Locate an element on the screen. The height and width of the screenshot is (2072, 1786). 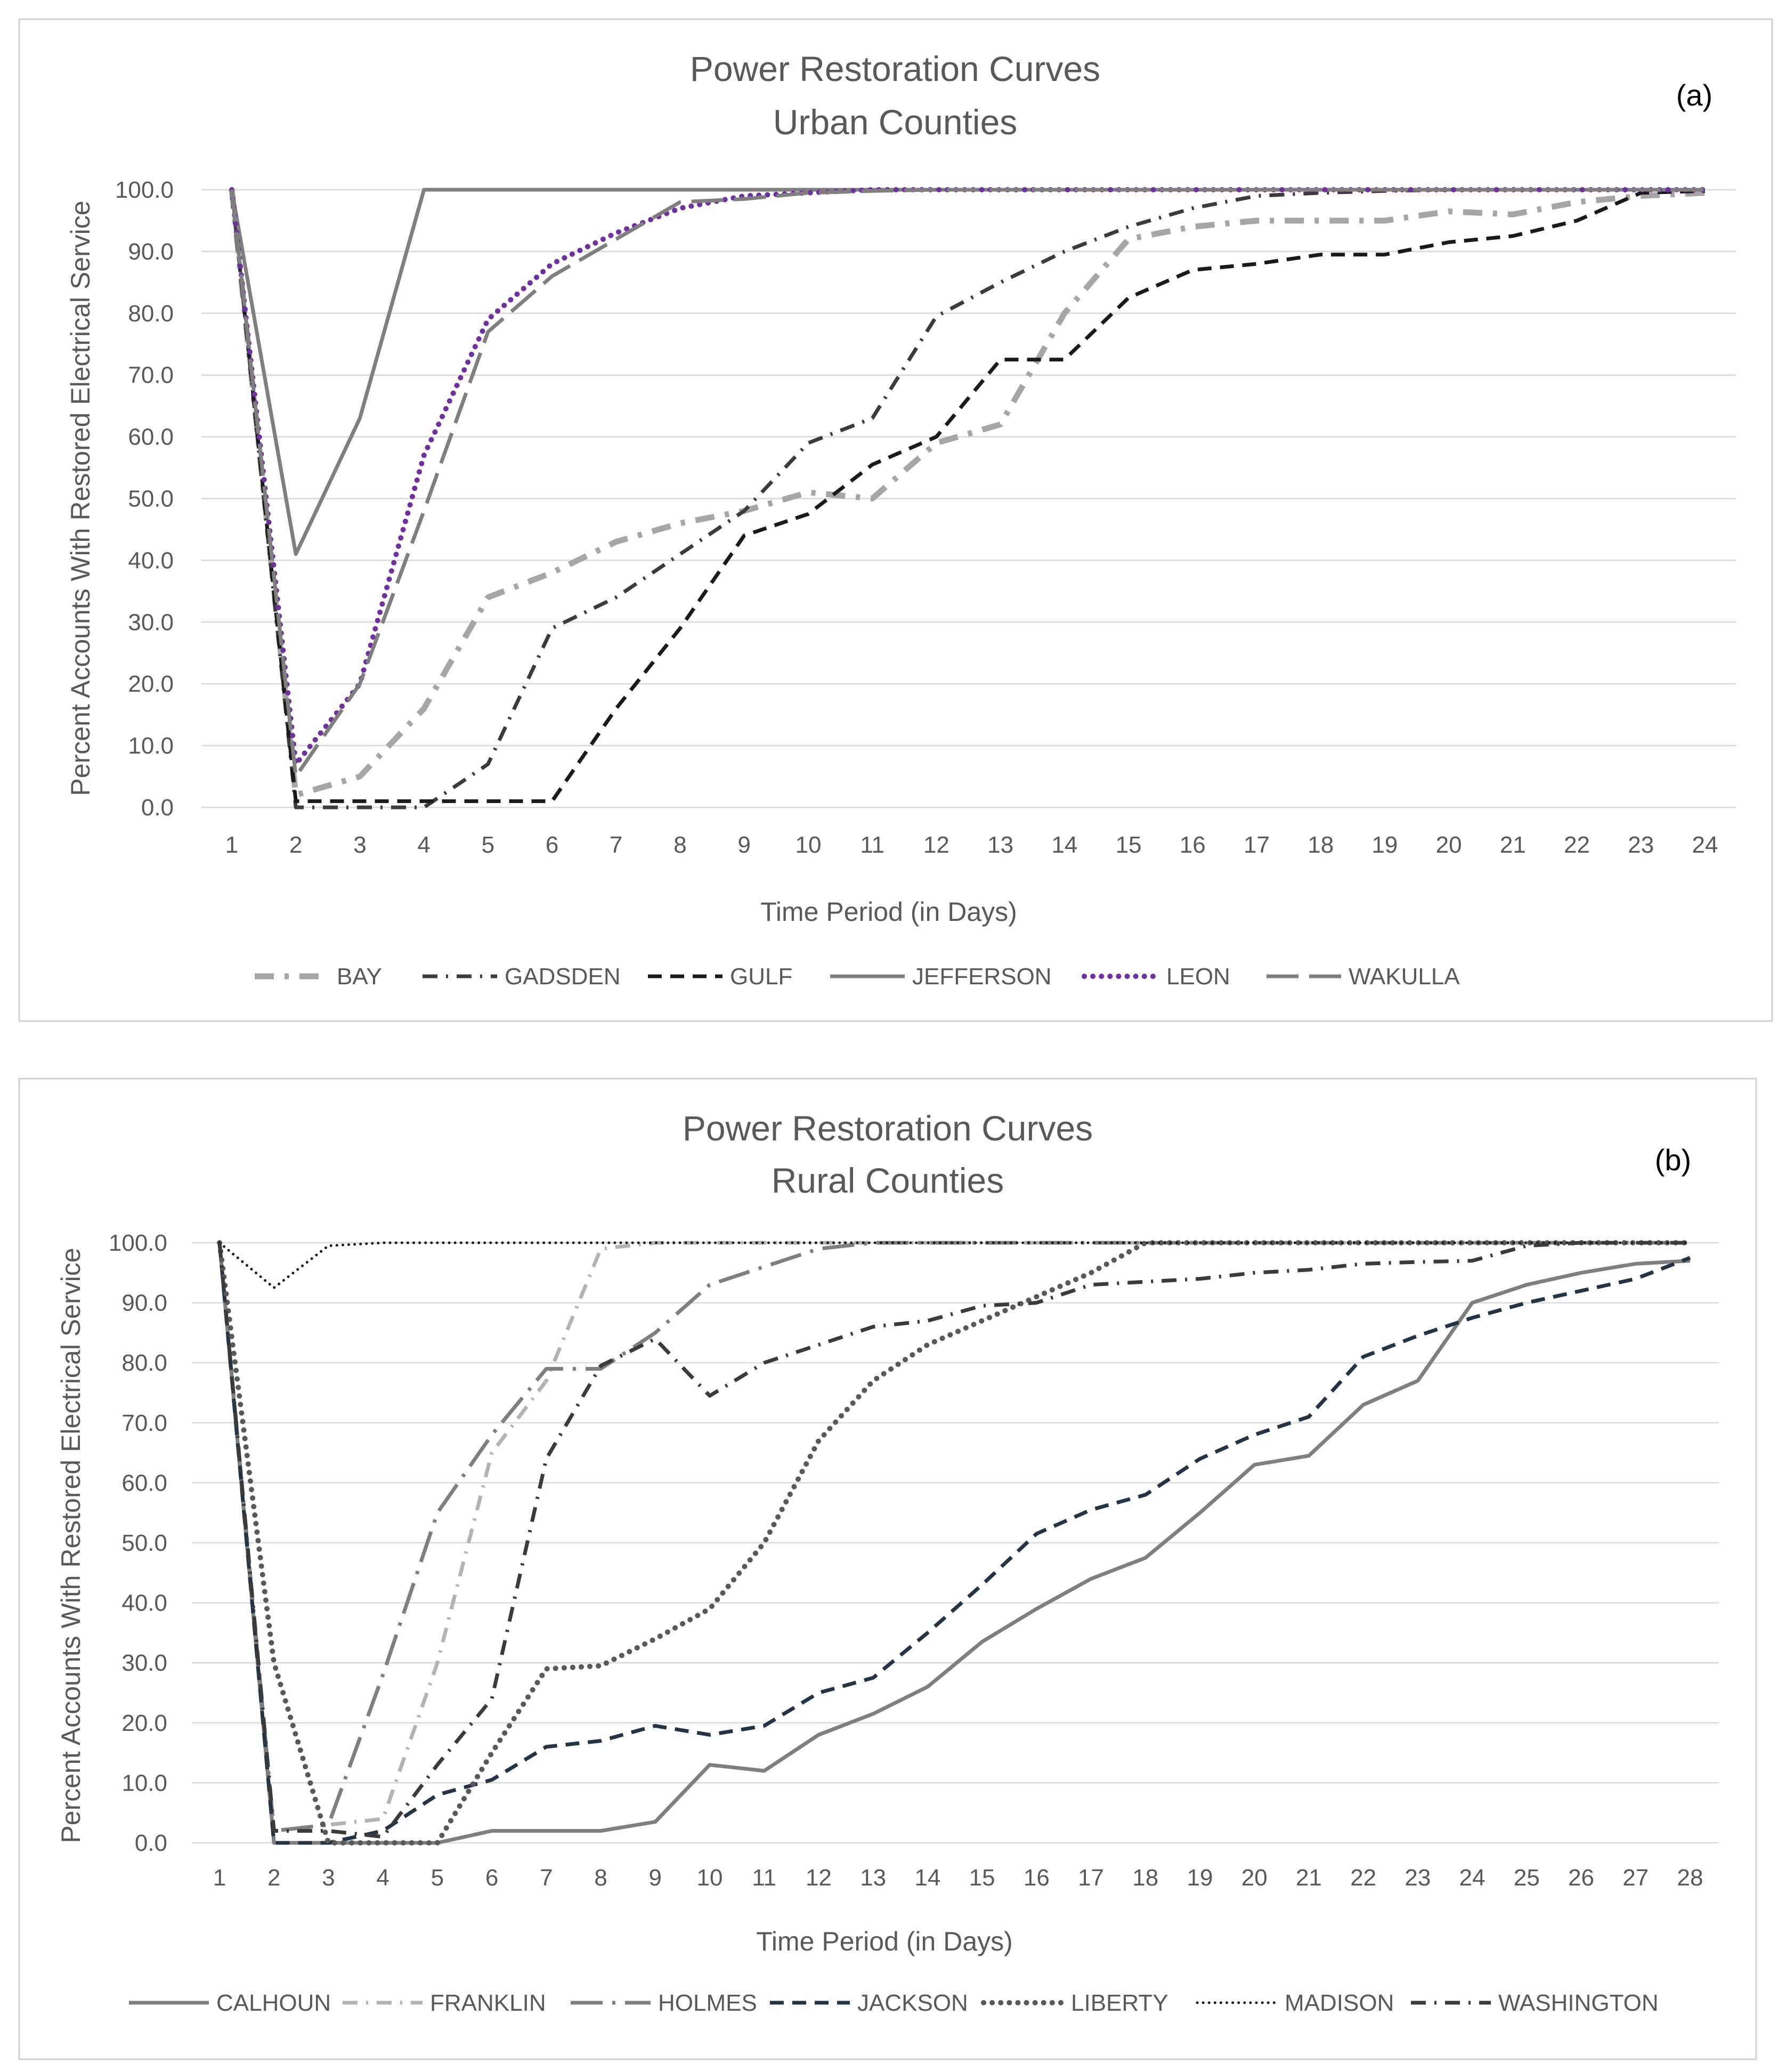
panel-b-y-tick-label: 20.0 is located at coordinates (144, 1723).